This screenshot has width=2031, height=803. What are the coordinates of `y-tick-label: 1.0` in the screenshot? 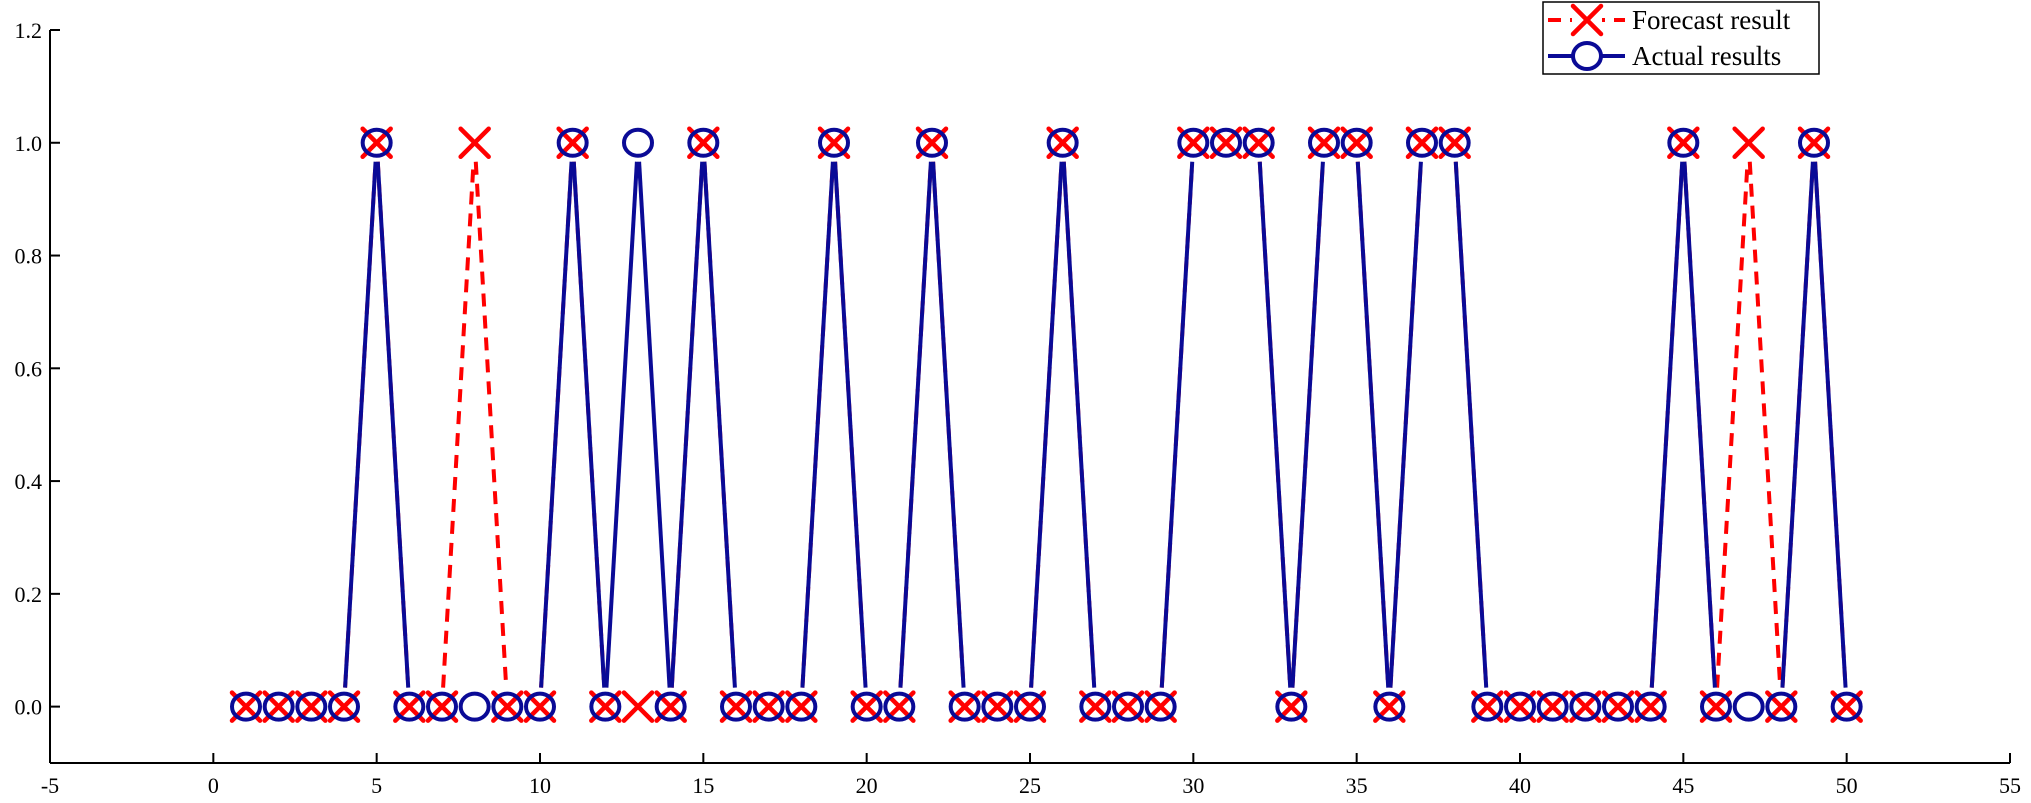 It's located at (29, 143).